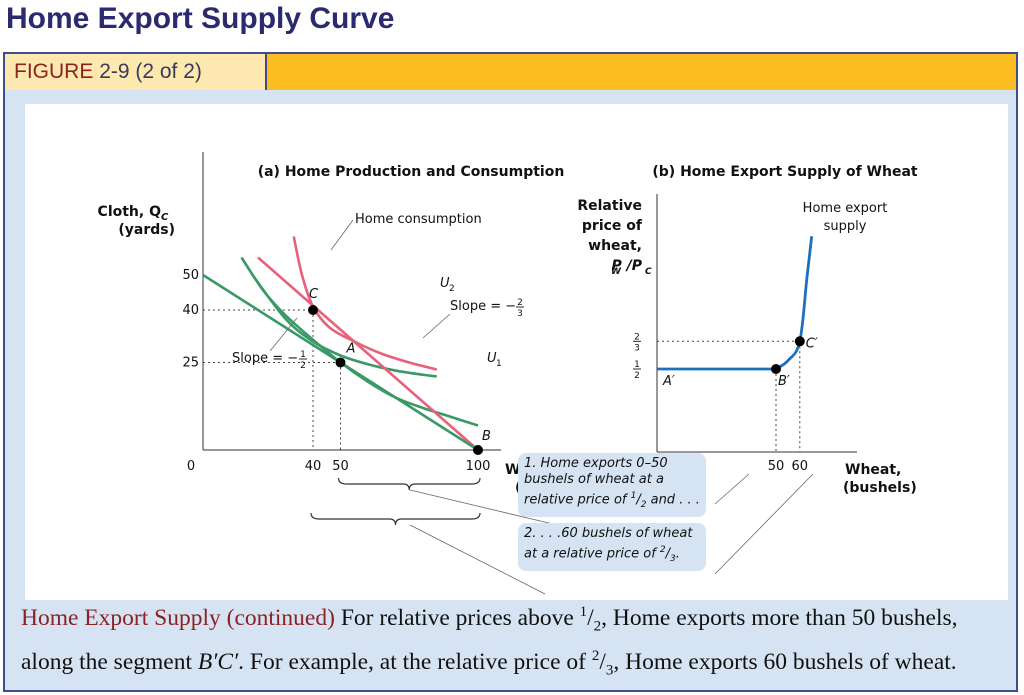 This screenshot has height=695, width=1024. I want to click on a-x-tick-100: 100, so click(478, 466).